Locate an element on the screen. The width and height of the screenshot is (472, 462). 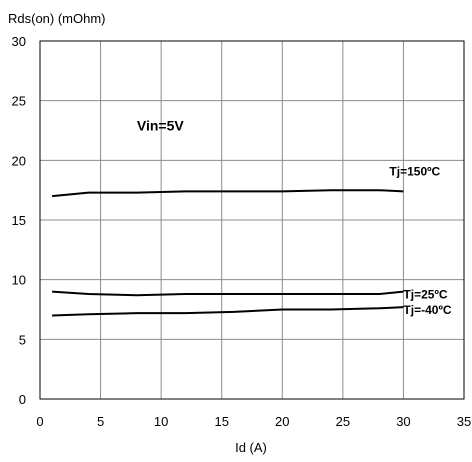
y-axis-title: Rds(on) (mOhm) is located at coordinates (57, 18).